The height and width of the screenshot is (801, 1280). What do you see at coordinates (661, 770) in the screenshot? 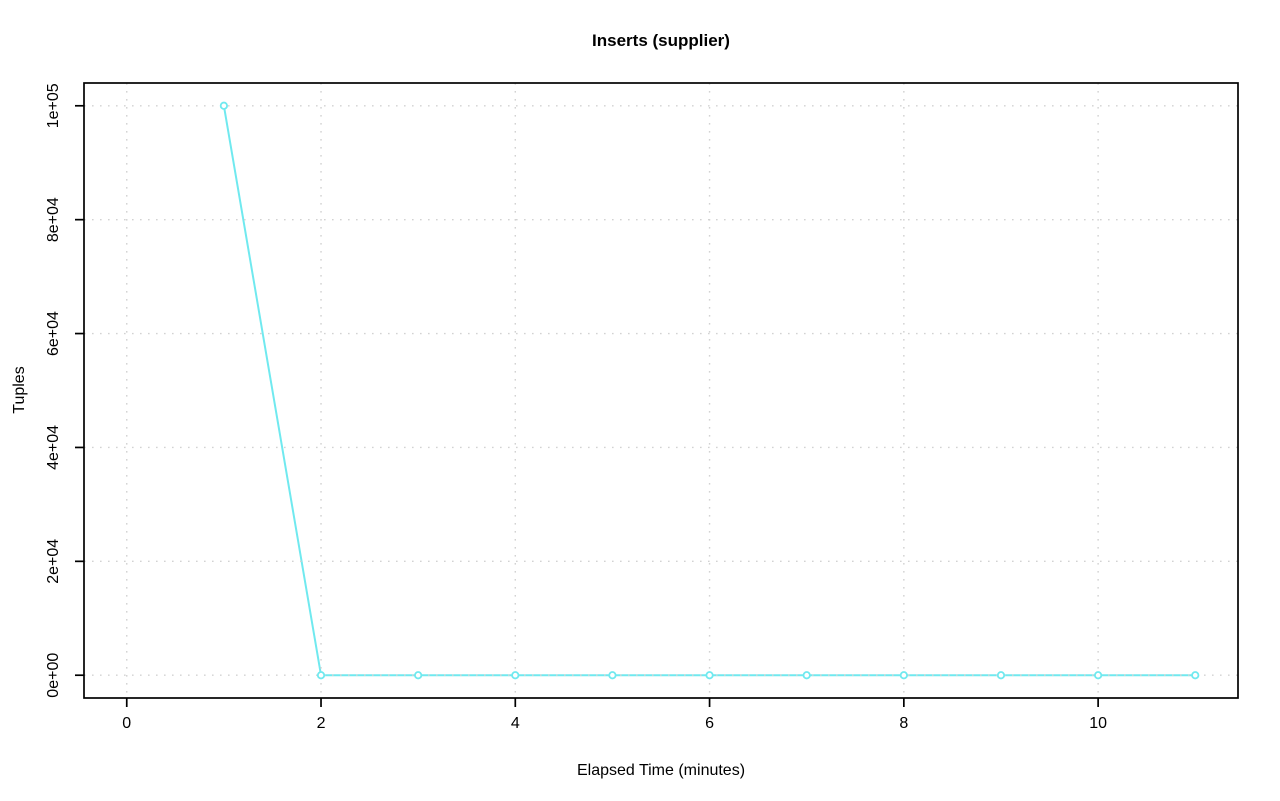
I see `x-axis-title: Elapsed Time (minutes)` at bounding box center [661, 770].